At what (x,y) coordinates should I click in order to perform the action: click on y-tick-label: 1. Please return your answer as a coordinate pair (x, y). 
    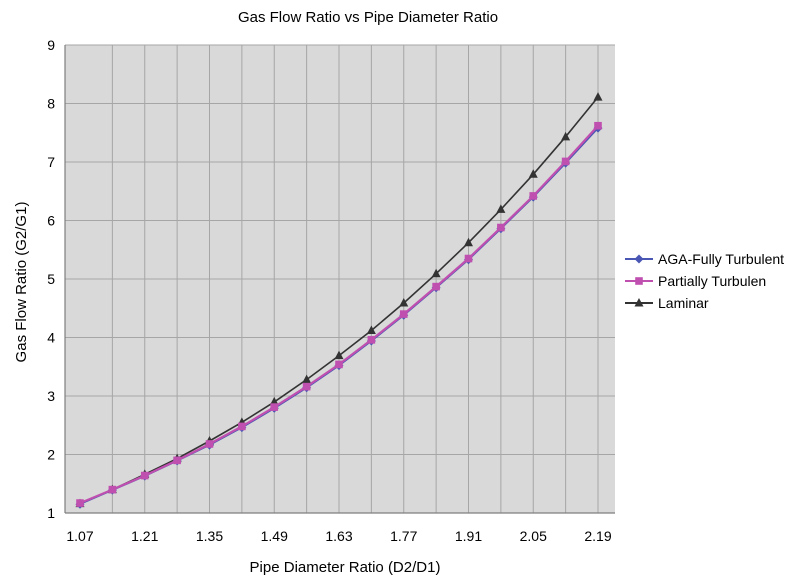
    Looking at the image, I should click on (51, 513).